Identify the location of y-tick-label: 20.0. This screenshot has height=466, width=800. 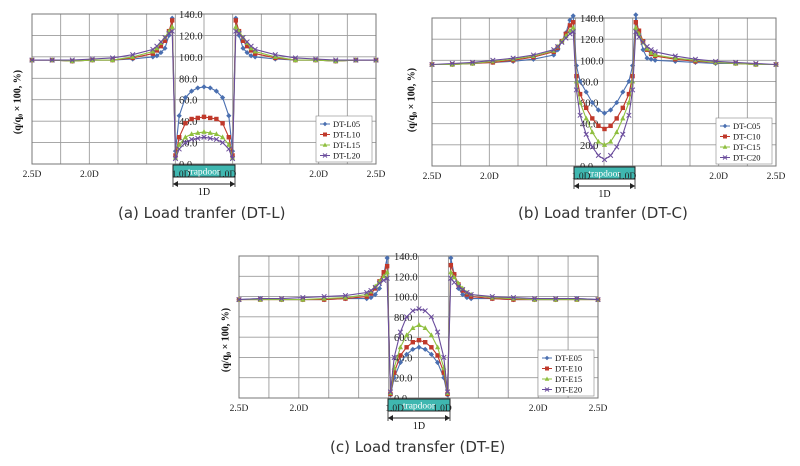
(188, 144).